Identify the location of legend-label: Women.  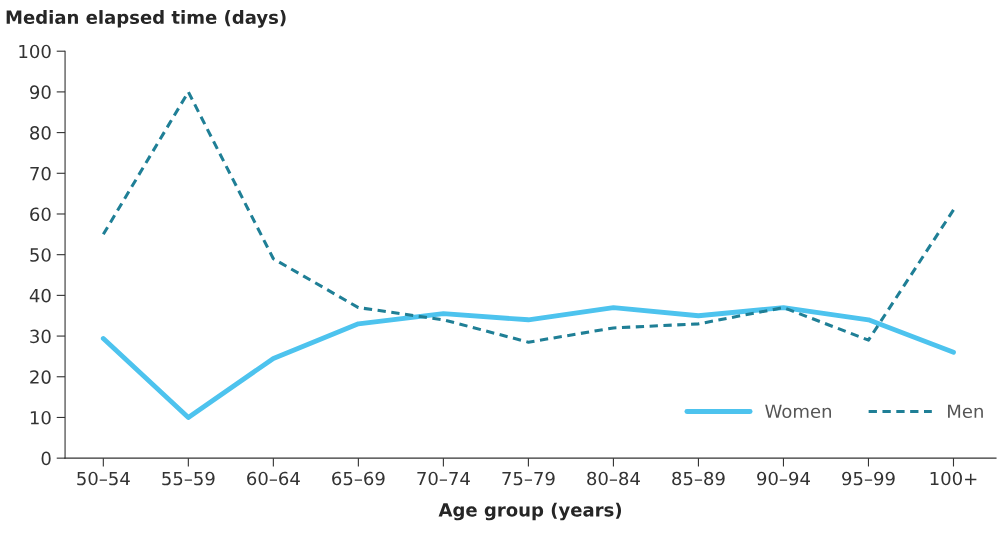
(798, 411).